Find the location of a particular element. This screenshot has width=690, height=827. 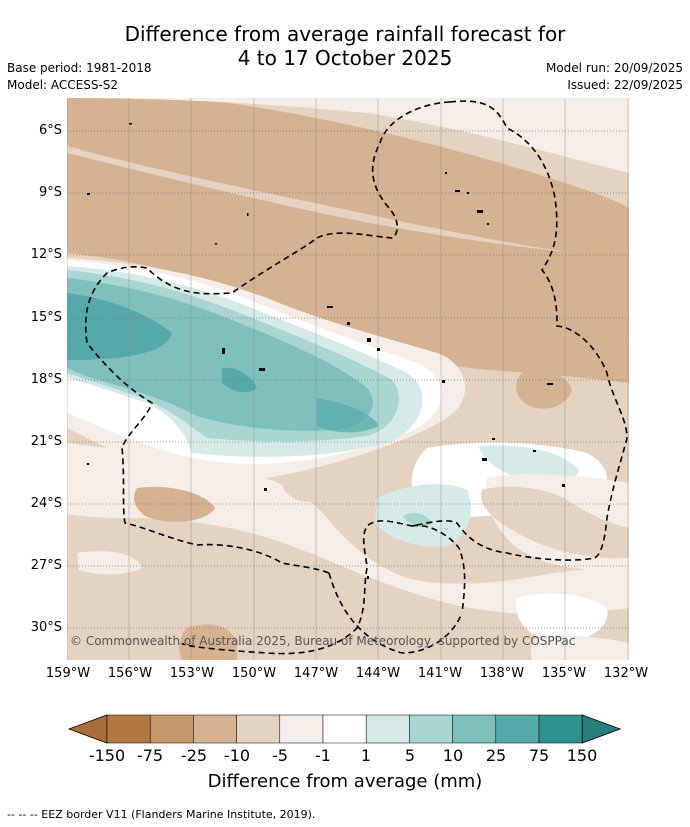

colorbar-label: 150 is located at coordinates (582, 755).